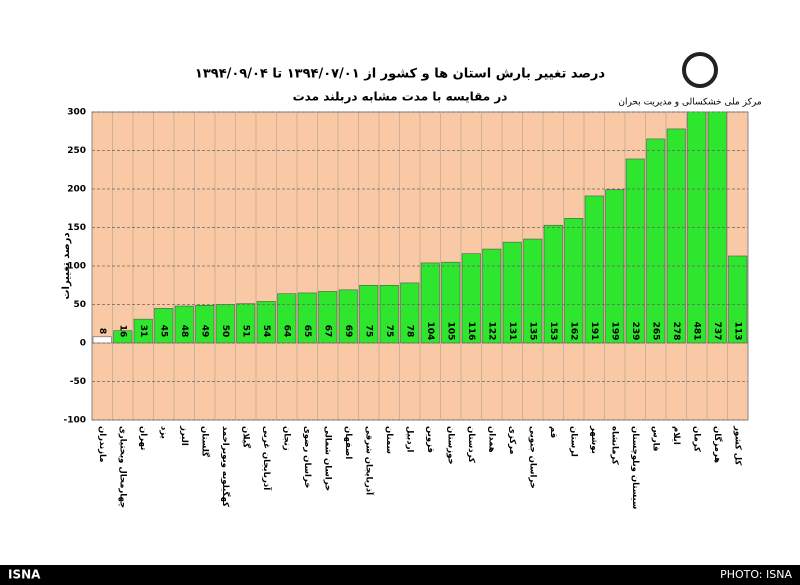 Image resolution: width=800 pixels, height=585 pixels. Describe the element at coordinates (225, 466) in the screenshot. I see `x-tick-label: کهگیلویه وبویراحمد` at that location.